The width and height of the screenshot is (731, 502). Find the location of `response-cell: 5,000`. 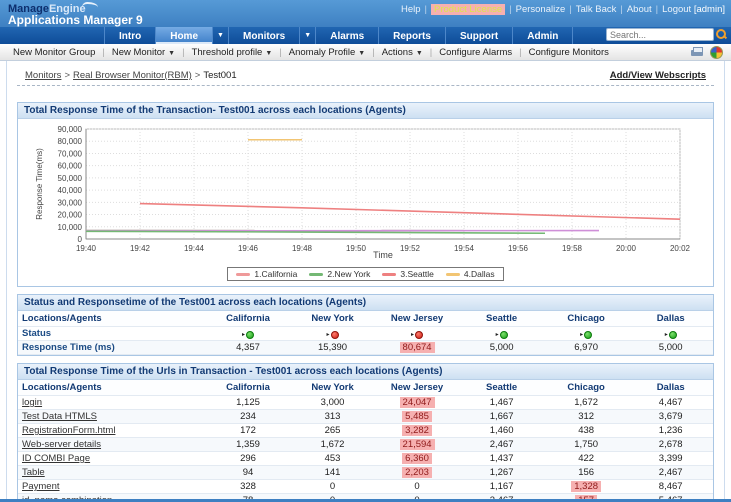

response-cell: 5,000 is located at coordinates (670, 347).